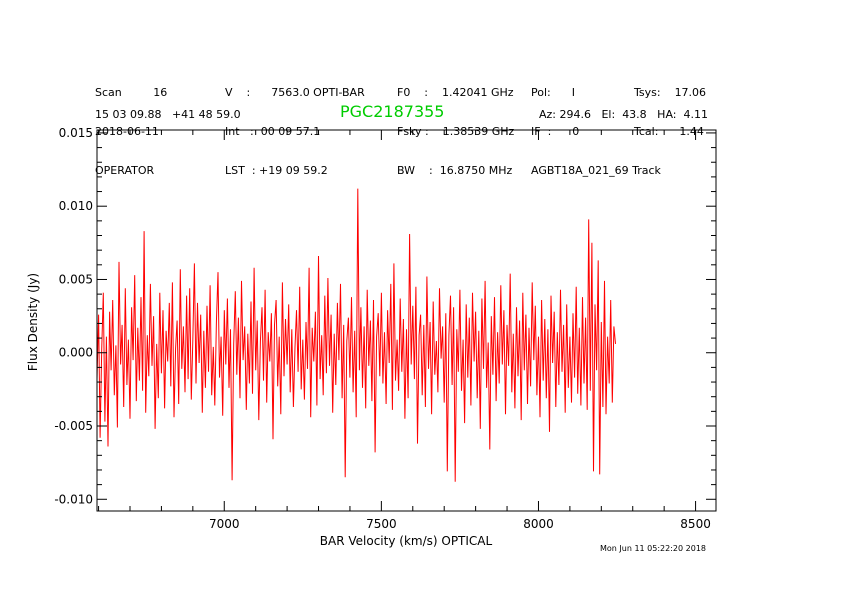 Image resolution: width=842 pixels, height=595 pixels. I want to click on header-pol: Pol: I, so click(553, 92).